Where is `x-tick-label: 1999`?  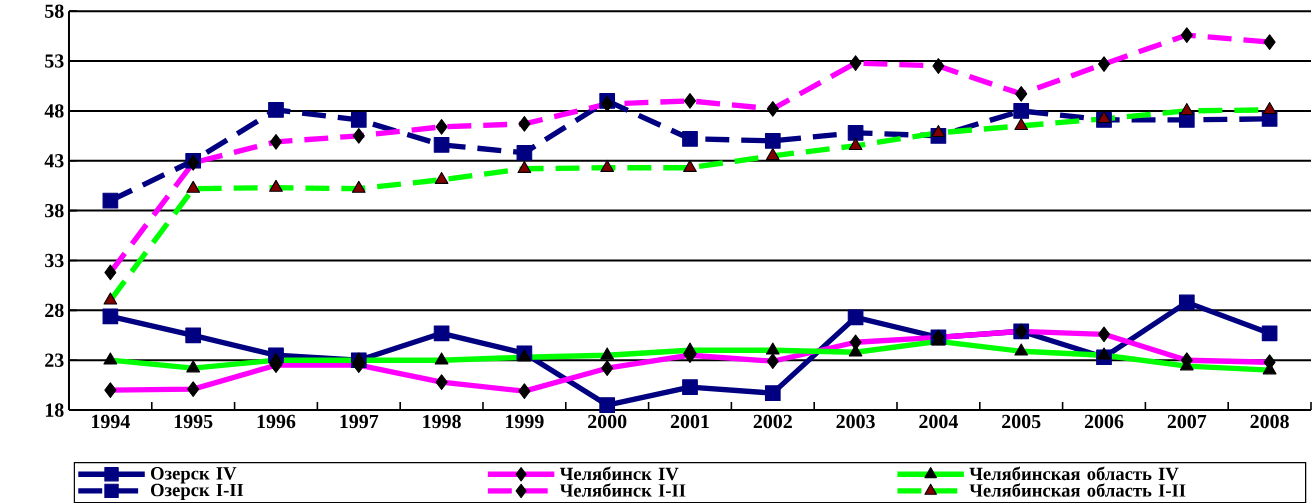 x-tick-label: 1999 is located at coordinates (525, 421).